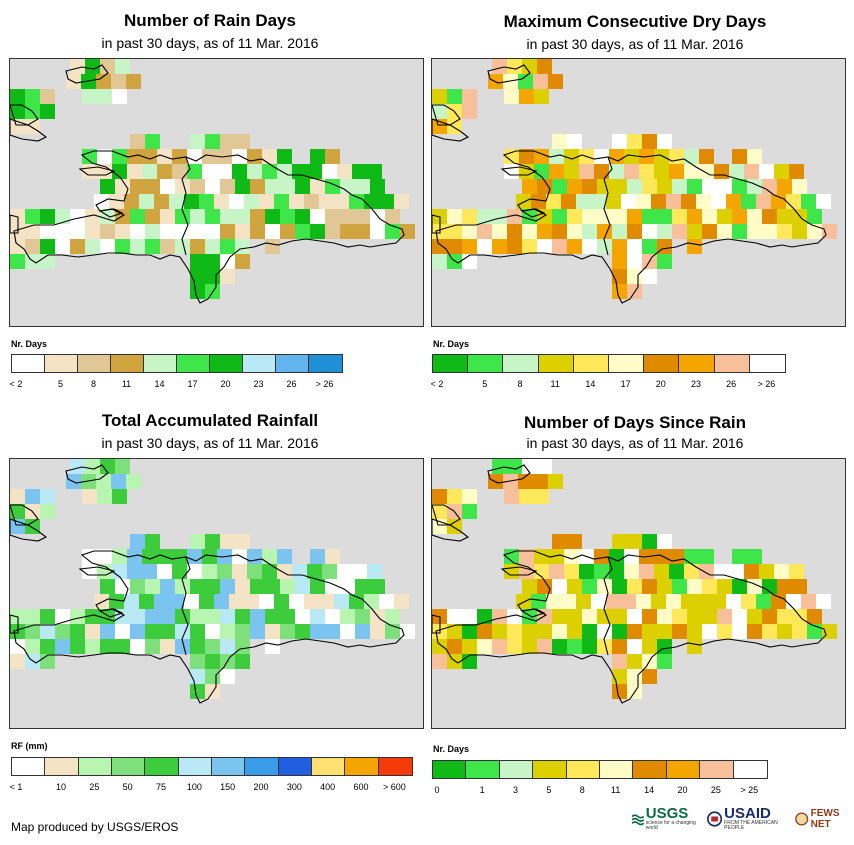 Image resolution: width=854 pixels, height=845 pixels. I want to click on legend-labels: < 2 5 8 11 14 17 20 23 26 > 26, so click(175, 385).